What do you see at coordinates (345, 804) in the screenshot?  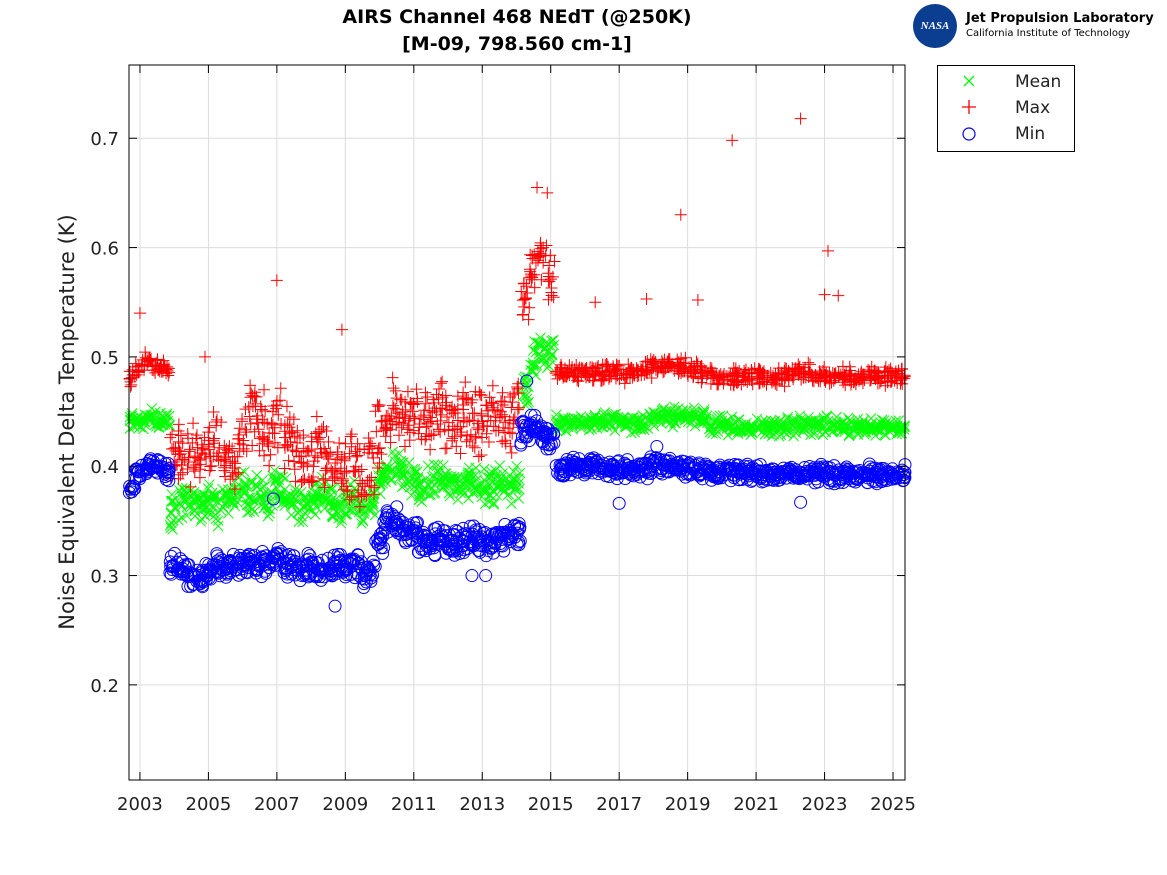 I see `x-tick-label: 2009` at bounding box center [345, 804].